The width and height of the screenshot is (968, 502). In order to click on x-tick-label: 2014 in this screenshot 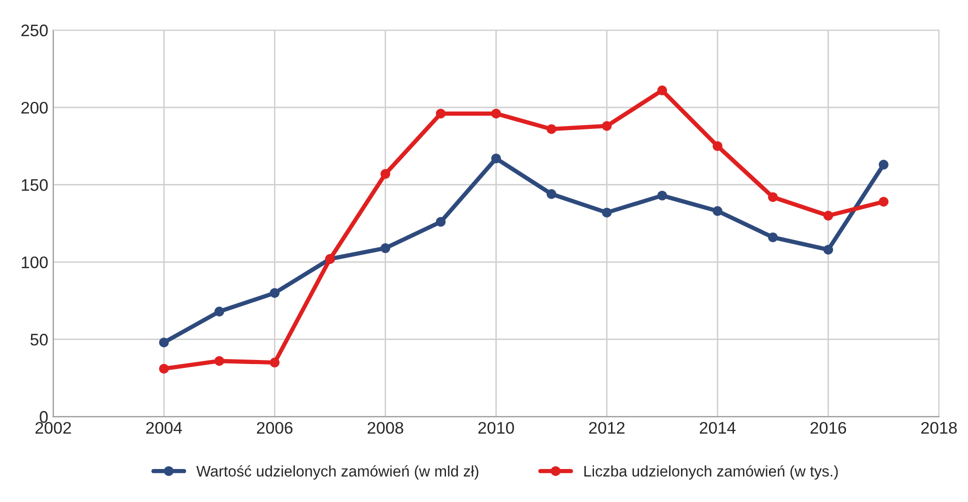, I will do `click(718, 428)`.